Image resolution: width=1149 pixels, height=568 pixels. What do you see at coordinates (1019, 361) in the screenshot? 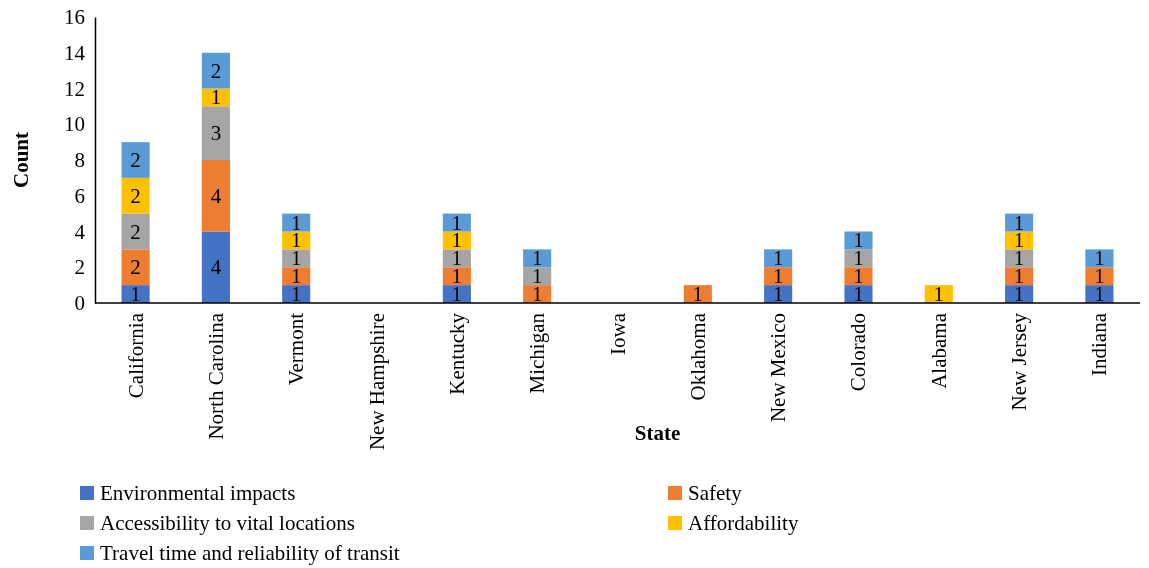
I see `x-tick-label: New Jersey` at bounding box center [1019, 361].